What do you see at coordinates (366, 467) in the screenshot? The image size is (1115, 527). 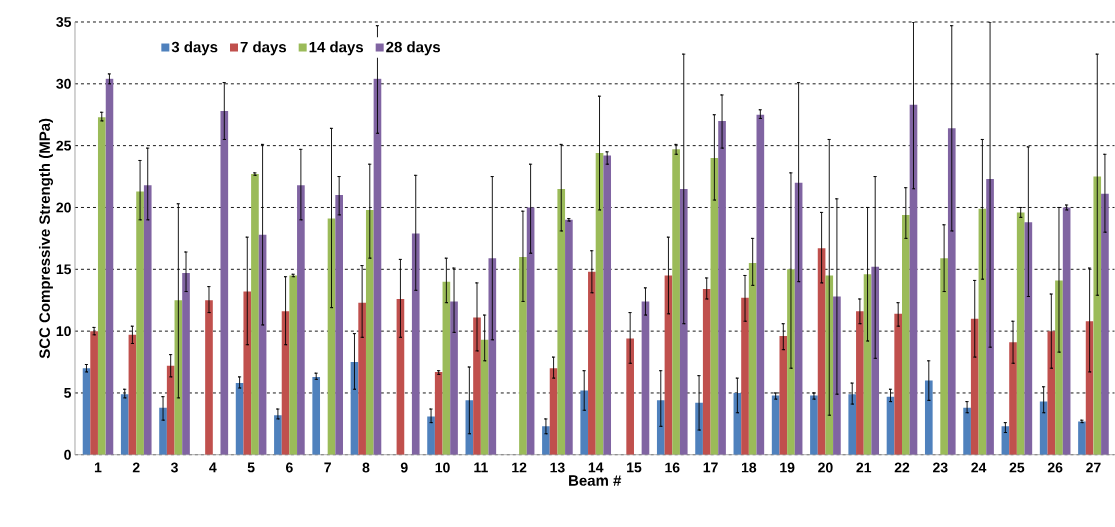 I see `x-tick-label: 8` at bounding box center [366, 467].